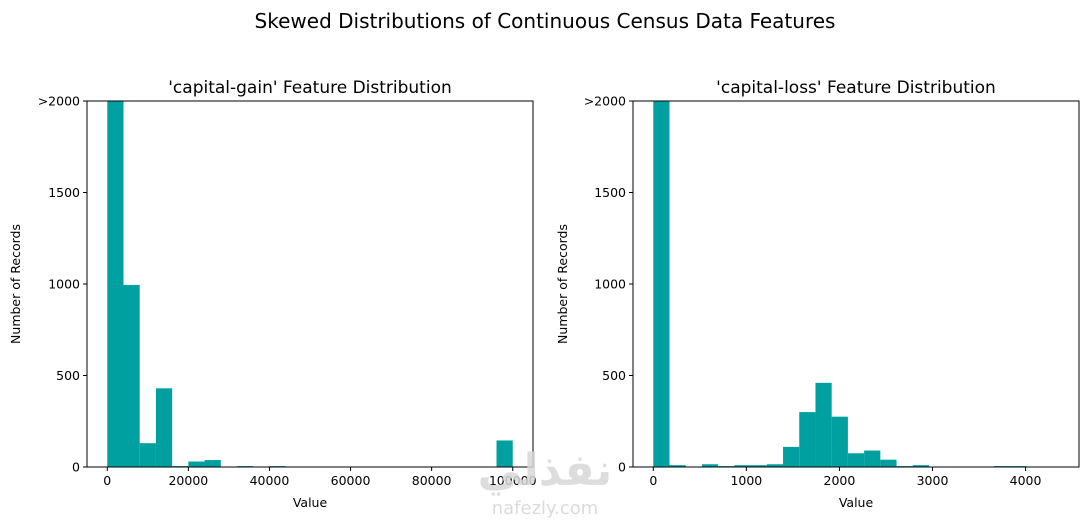  I want to click on capital-loss-x-tick-label: 0, so click(653, 480).